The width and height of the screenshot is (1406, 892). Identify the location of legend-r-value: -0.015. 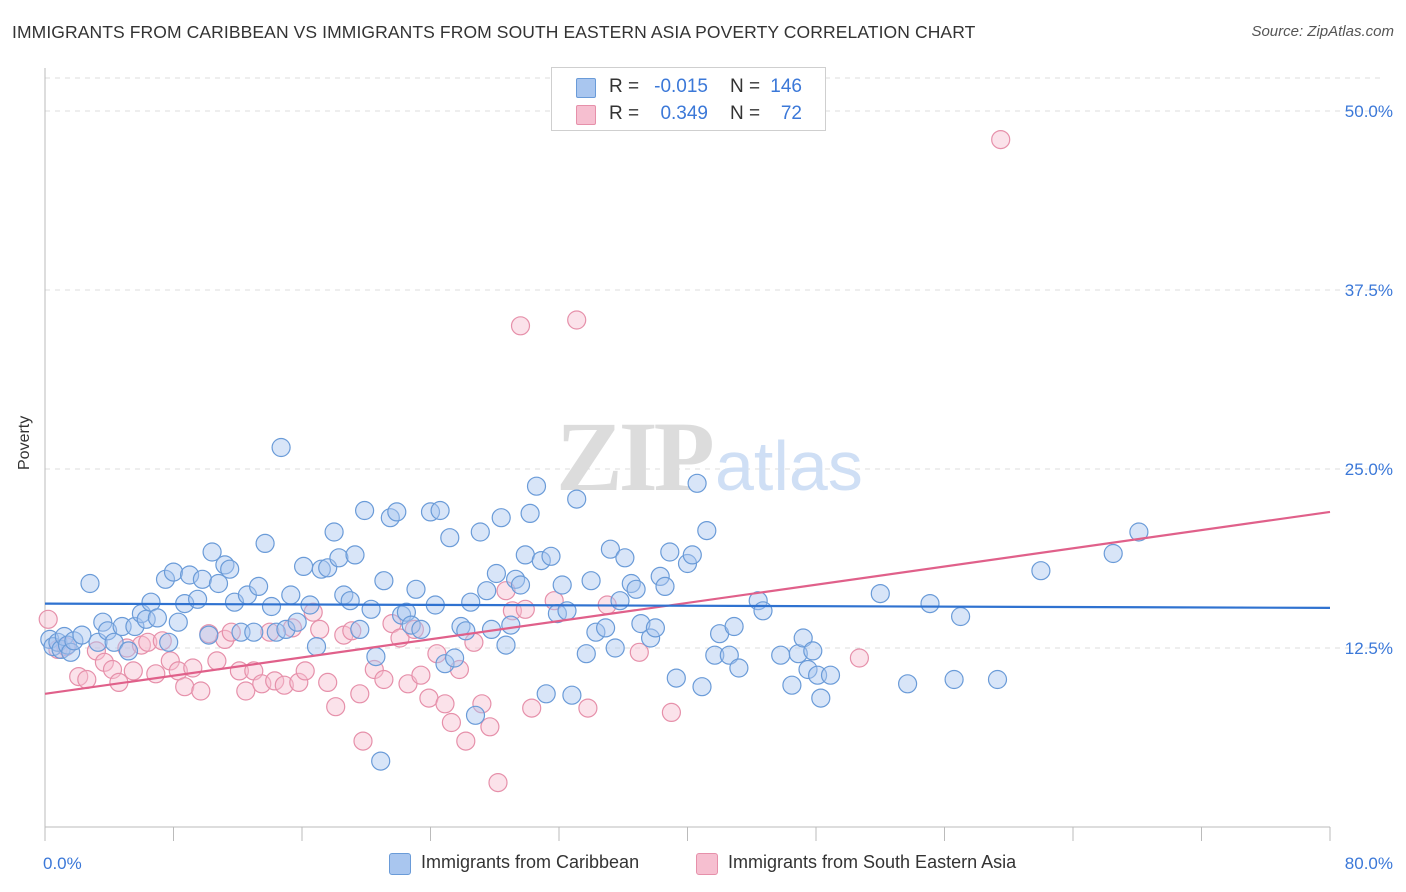
(681, 86).